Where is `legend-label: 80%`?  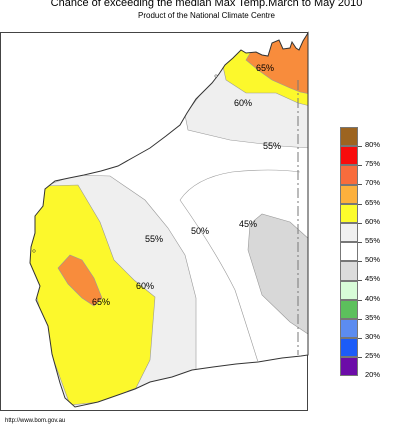 legend-label: 80% is located at coordinates (373, 144).